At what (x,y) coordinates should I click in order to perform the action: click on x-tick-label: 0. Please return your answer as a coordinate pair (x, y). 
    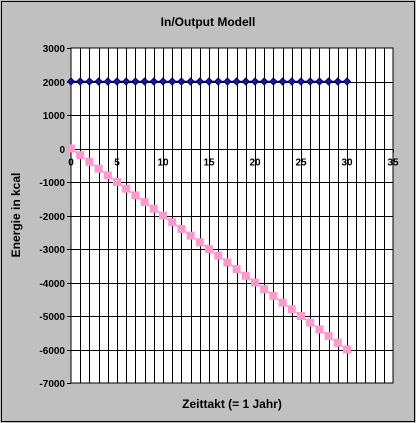
    Looking at the image, I should click on (71, 163).